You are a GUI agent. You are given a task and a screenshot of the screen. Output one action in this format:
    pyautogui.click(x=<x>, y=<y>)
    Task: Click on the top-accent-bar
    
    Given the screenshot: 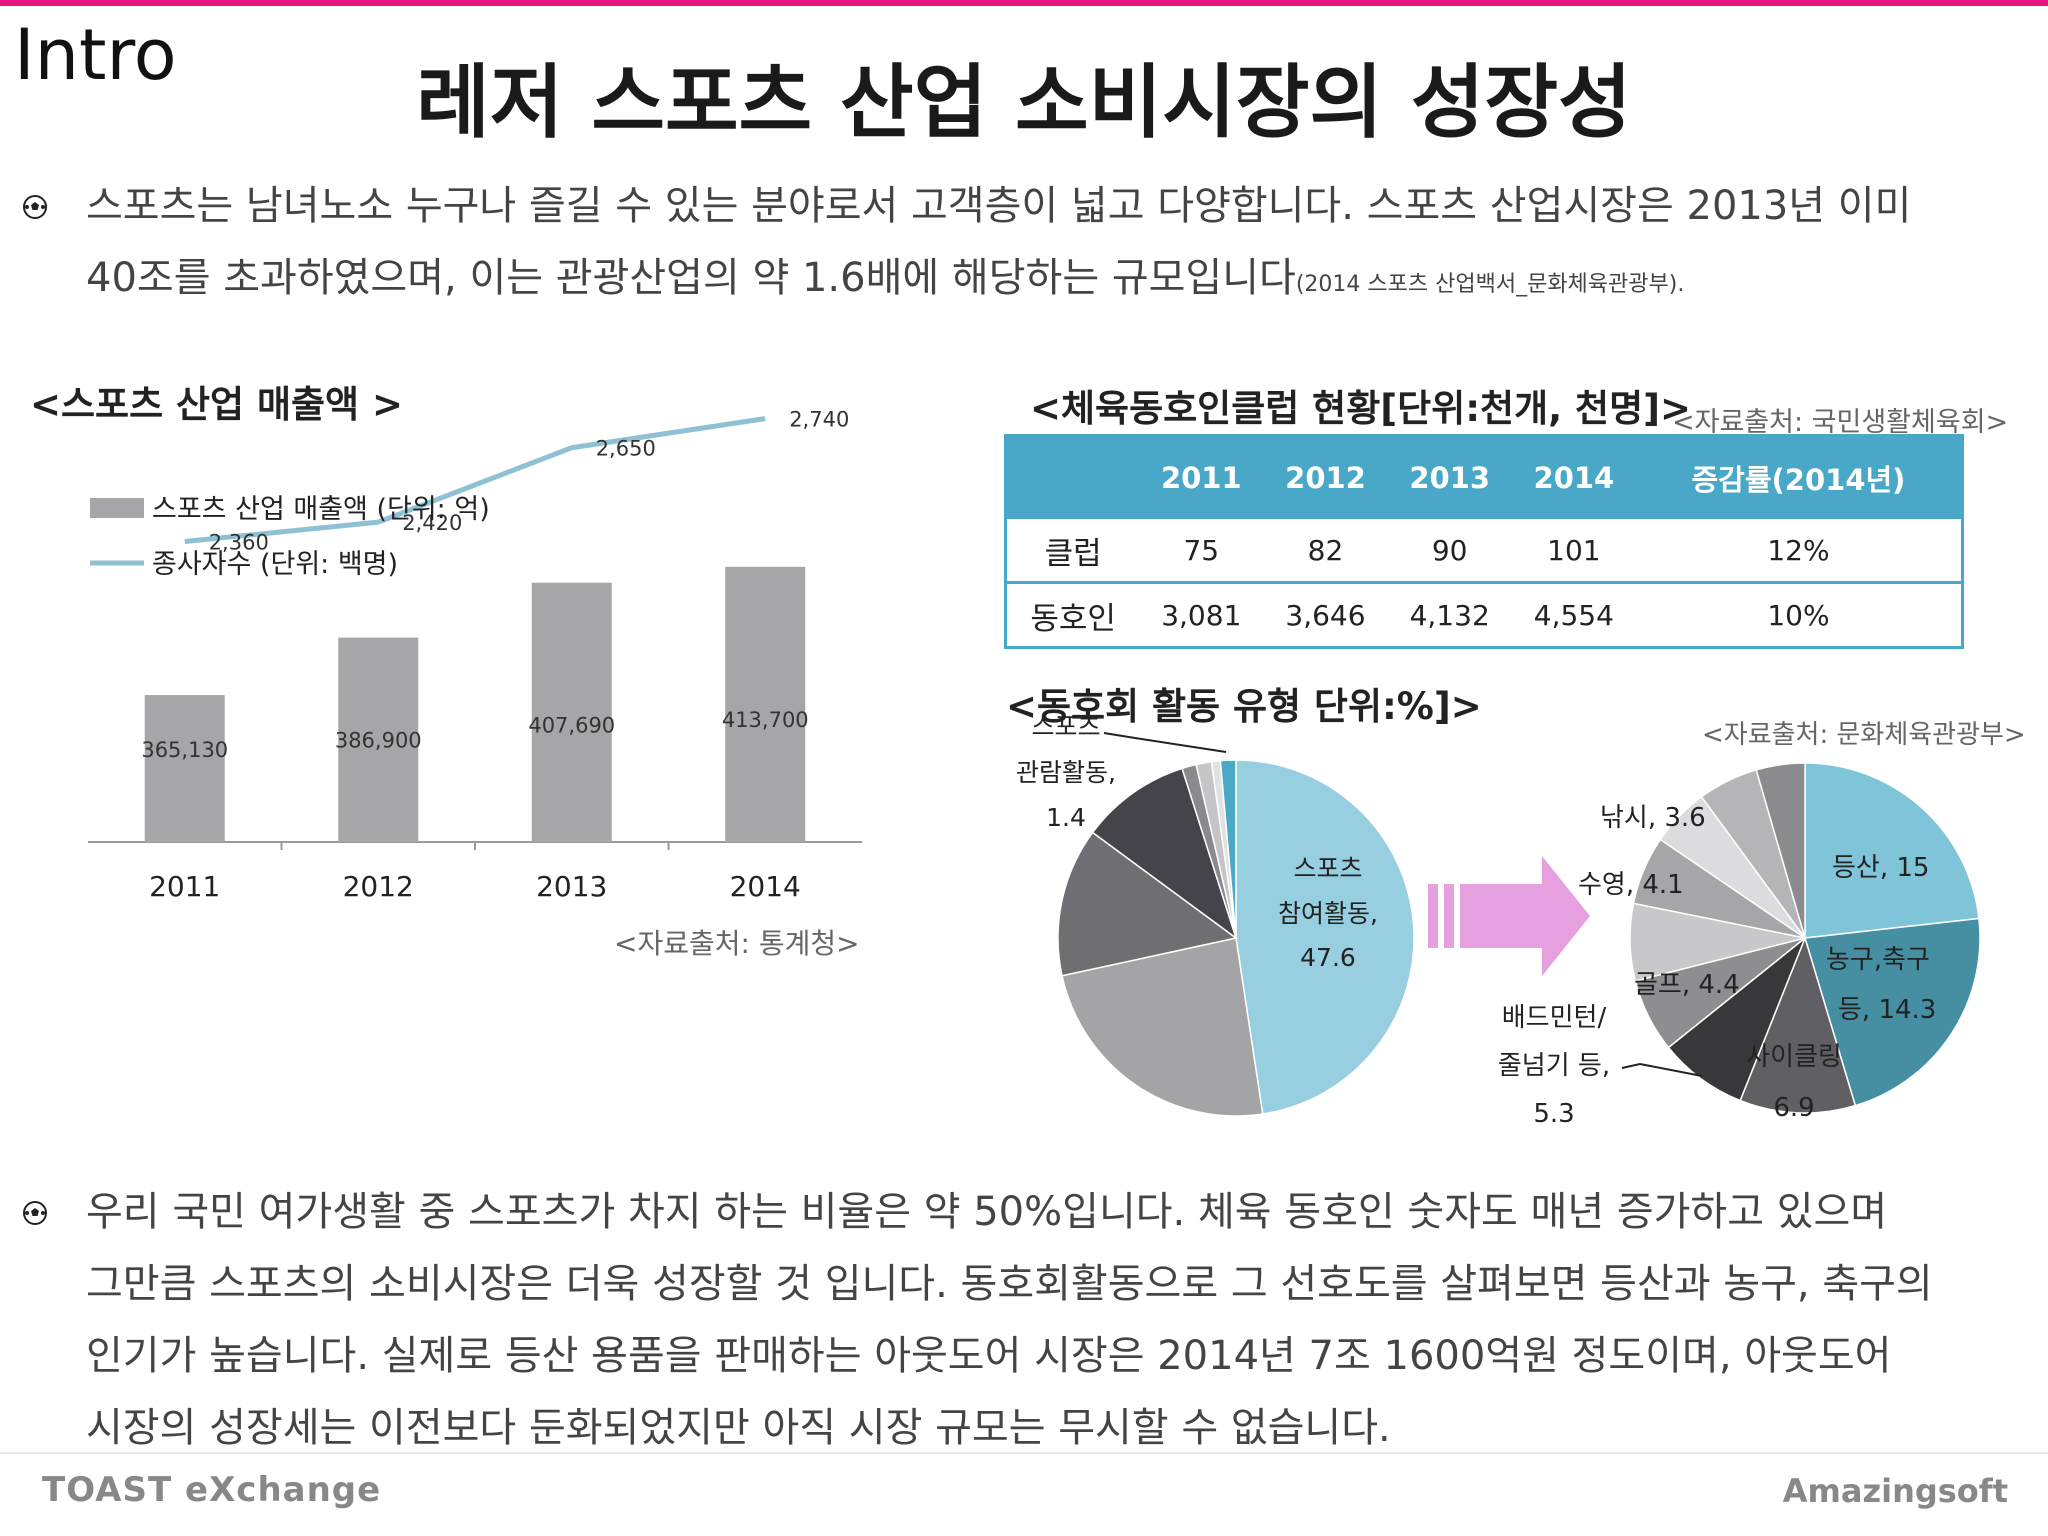 What is the action you would take?
    pyautogui.click(x=1024, y=3)
    